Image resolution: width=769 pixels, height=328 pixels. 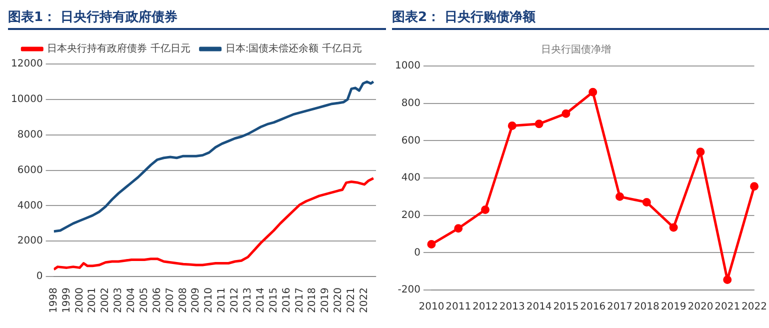 What do you see at coordinates (409, 290) in the screenshot?
I see `y-tick-label: -200` at bounding box center [409, 290].